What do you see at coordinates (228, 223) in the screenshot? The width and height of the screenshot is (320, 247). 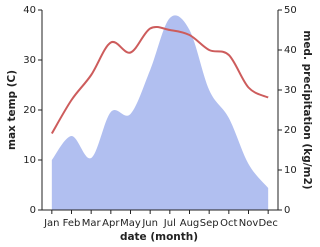 I see `x-tick-label: Oct` at bounding box center [228, 223].